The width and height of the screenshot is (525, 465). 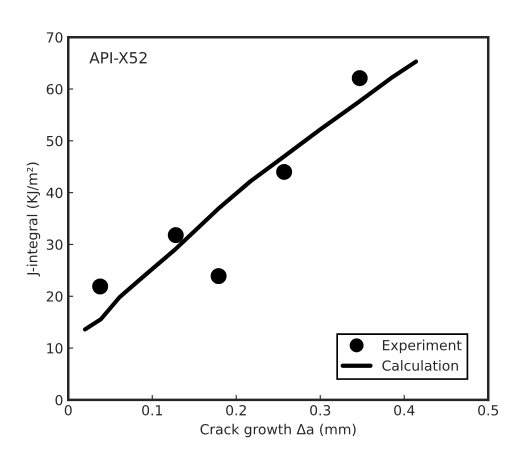 What do you see at coordinates (422, 347) in the screenshot?
I see `legend-label: Experiment` at bounding box center [422, 347].